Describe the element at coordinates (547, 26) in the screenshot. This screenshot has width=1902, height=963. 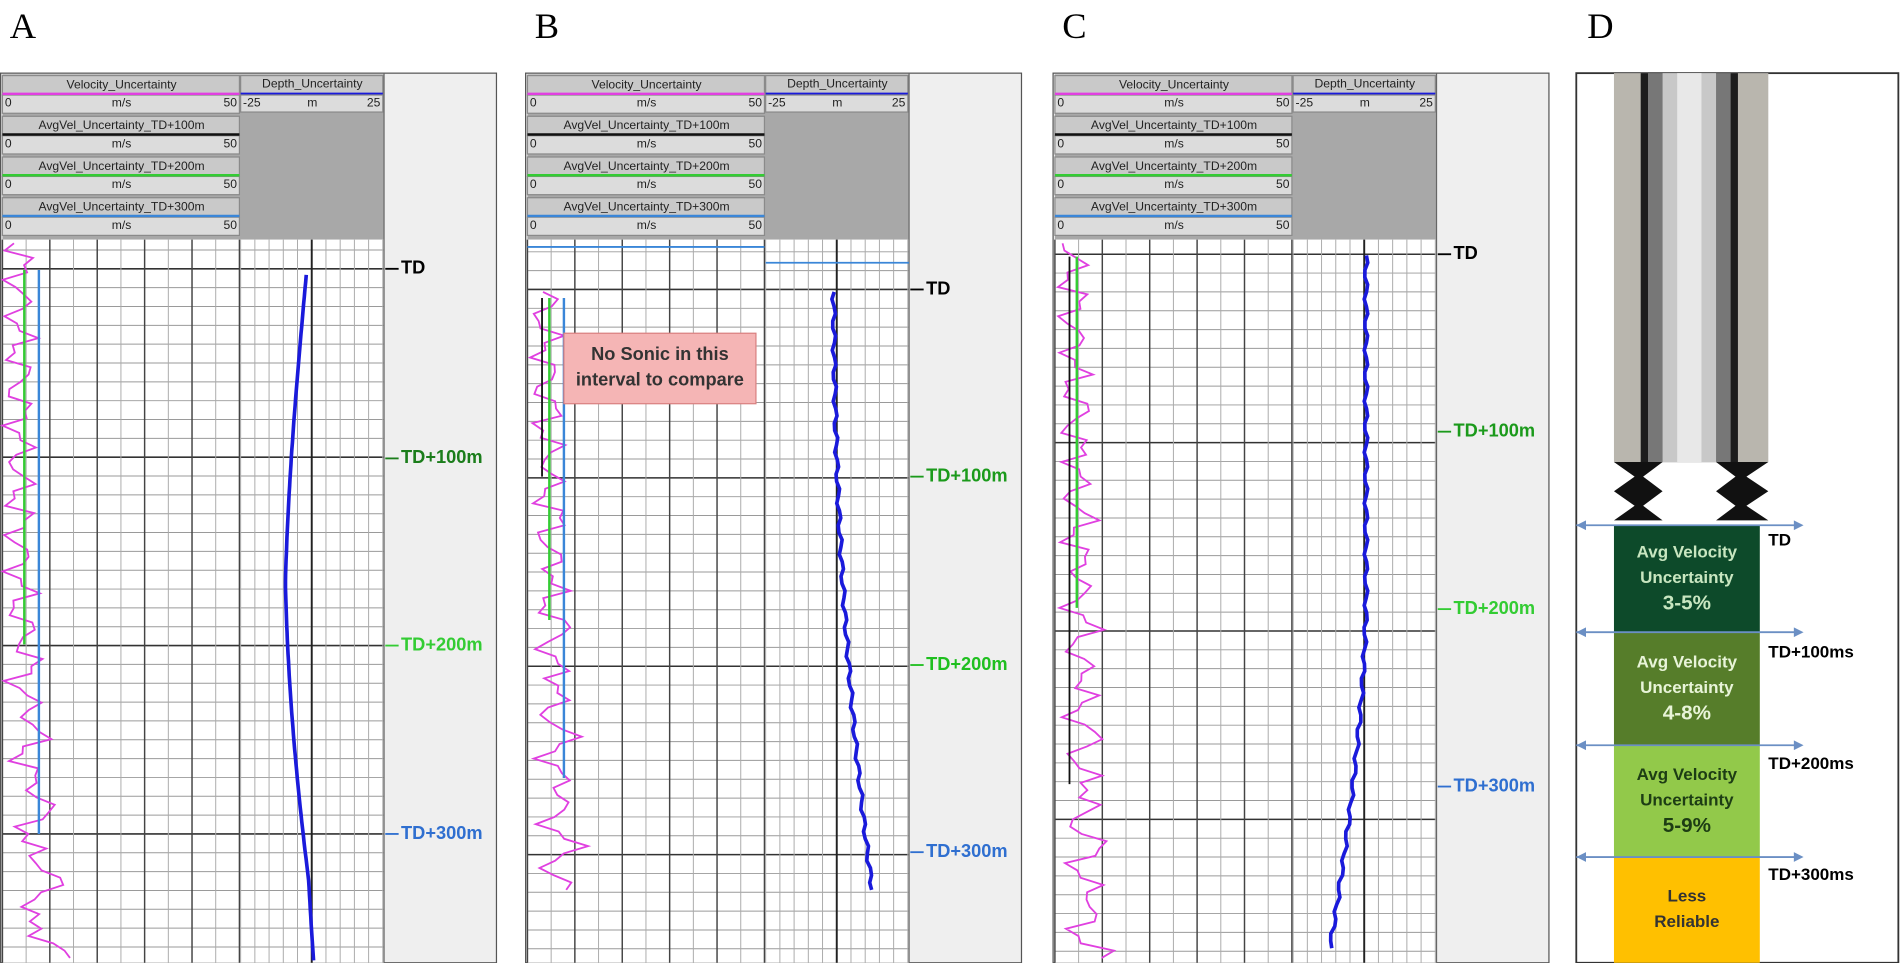
I see `panel-label: B` at that location.